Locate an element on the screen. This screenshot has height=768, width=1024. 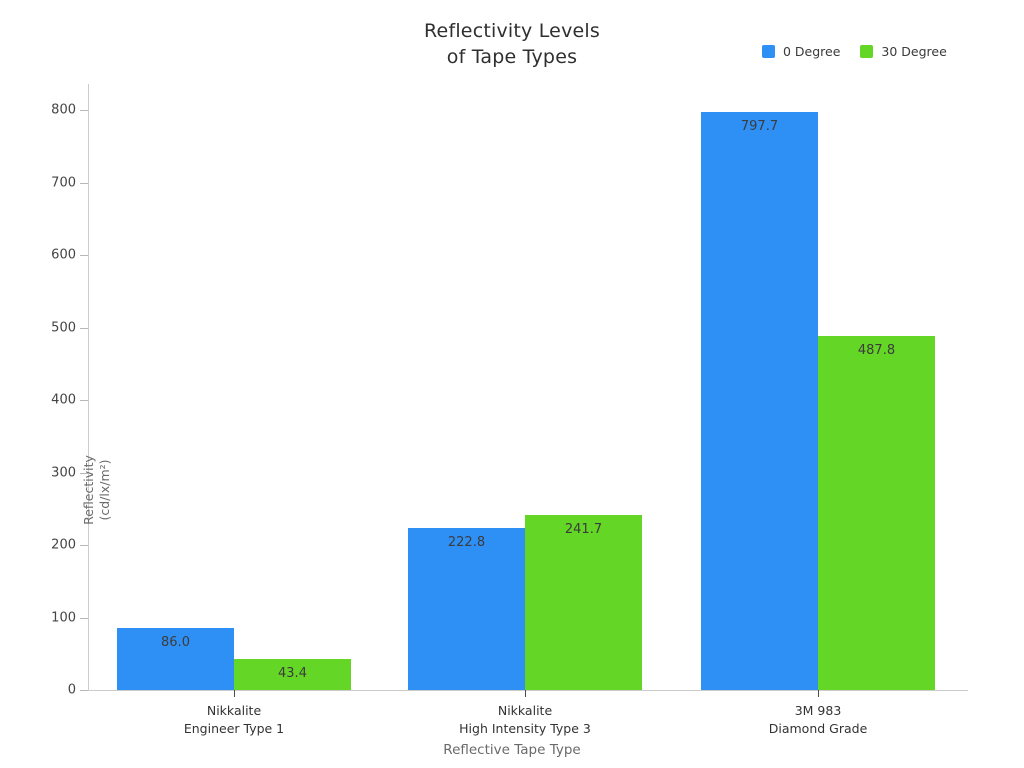
legend-item-30-degree: 30 Degree is located at coordinates (903, 51).